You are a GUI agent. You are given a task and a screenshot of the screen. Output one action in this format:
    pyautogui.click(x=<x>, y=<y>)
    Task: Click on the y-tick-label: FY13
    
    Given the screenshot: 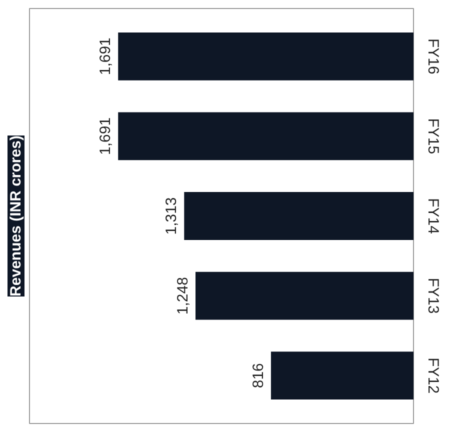 What is the action you would take?
    pyautogui.click(x=433, y=296)
    